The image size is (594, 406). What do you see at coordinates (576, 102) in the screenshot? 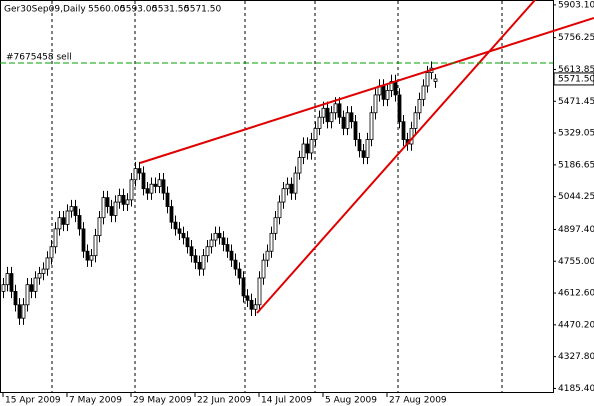
I see `y-tick-label: 5471.45` at bounding box center [576, 102].